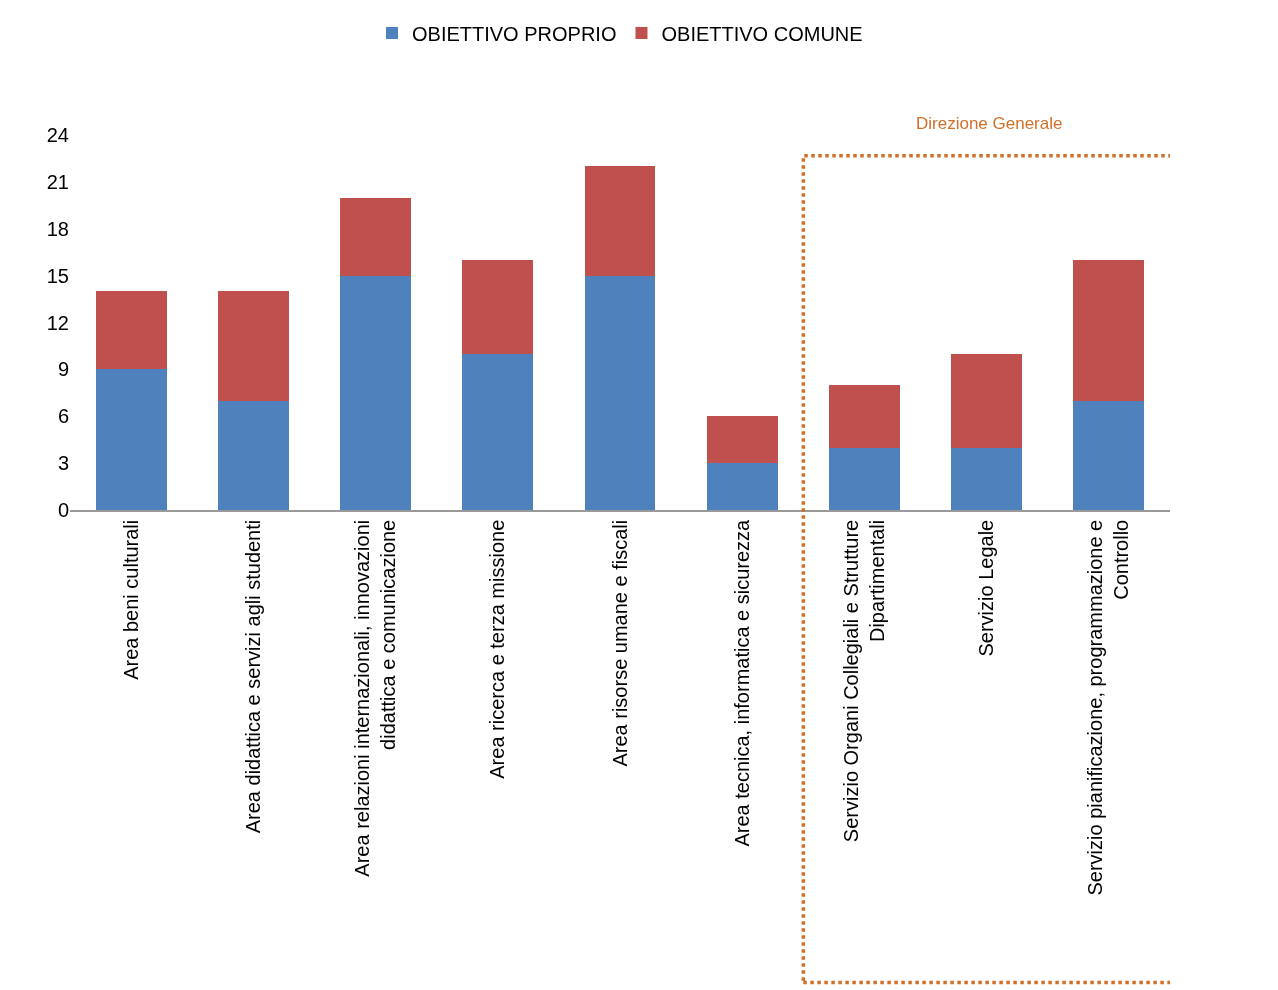  I want to click on y-tick-label: 12, so click(57, 322).